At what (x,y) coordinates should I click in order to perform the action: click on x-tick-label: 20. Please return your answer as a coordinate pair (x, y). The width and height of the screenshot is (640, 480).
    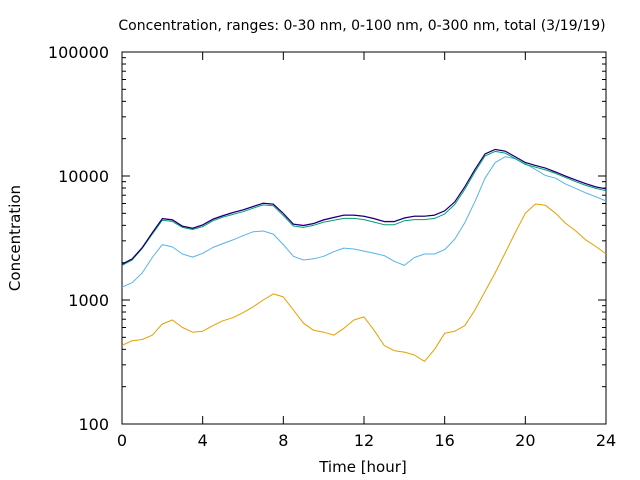
    Looking at the image, I should click on (525, 440).